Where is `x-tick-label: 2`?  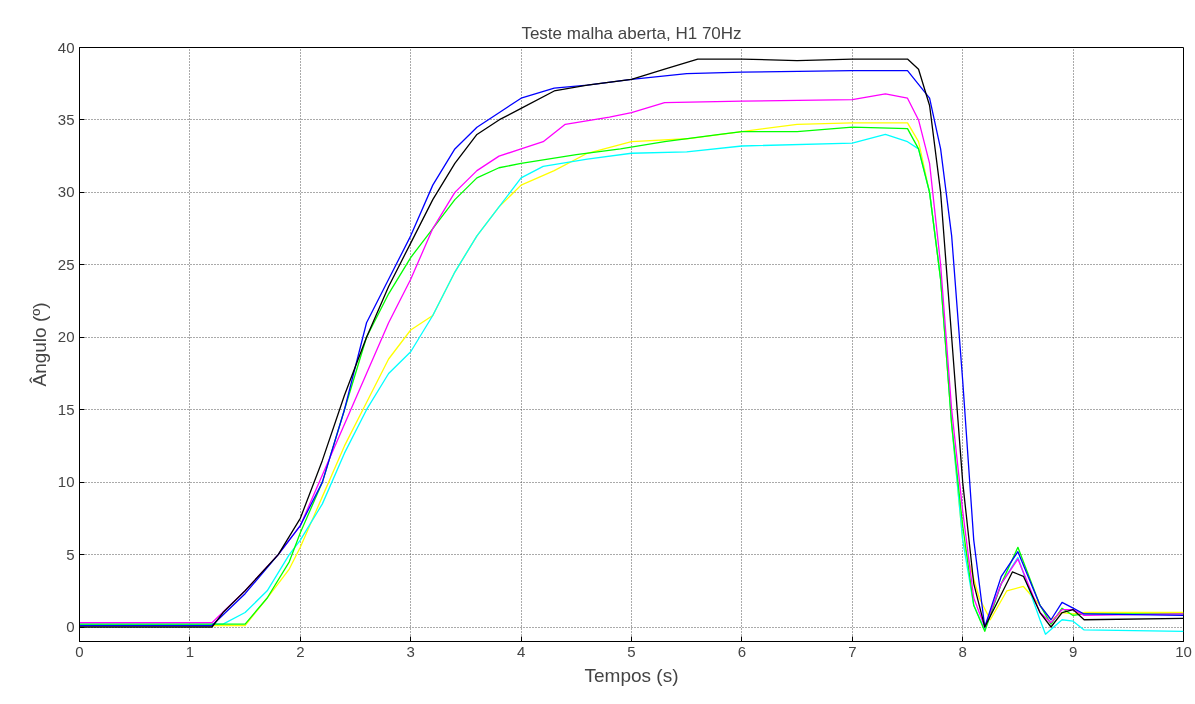 x-tick-label: 2 is located at coordinates (300, 651).